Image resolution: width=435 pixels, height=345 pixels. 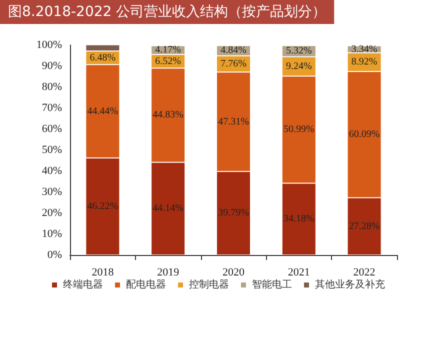 I want to click on data-label: 6.48%, so click(x=103, y=58).